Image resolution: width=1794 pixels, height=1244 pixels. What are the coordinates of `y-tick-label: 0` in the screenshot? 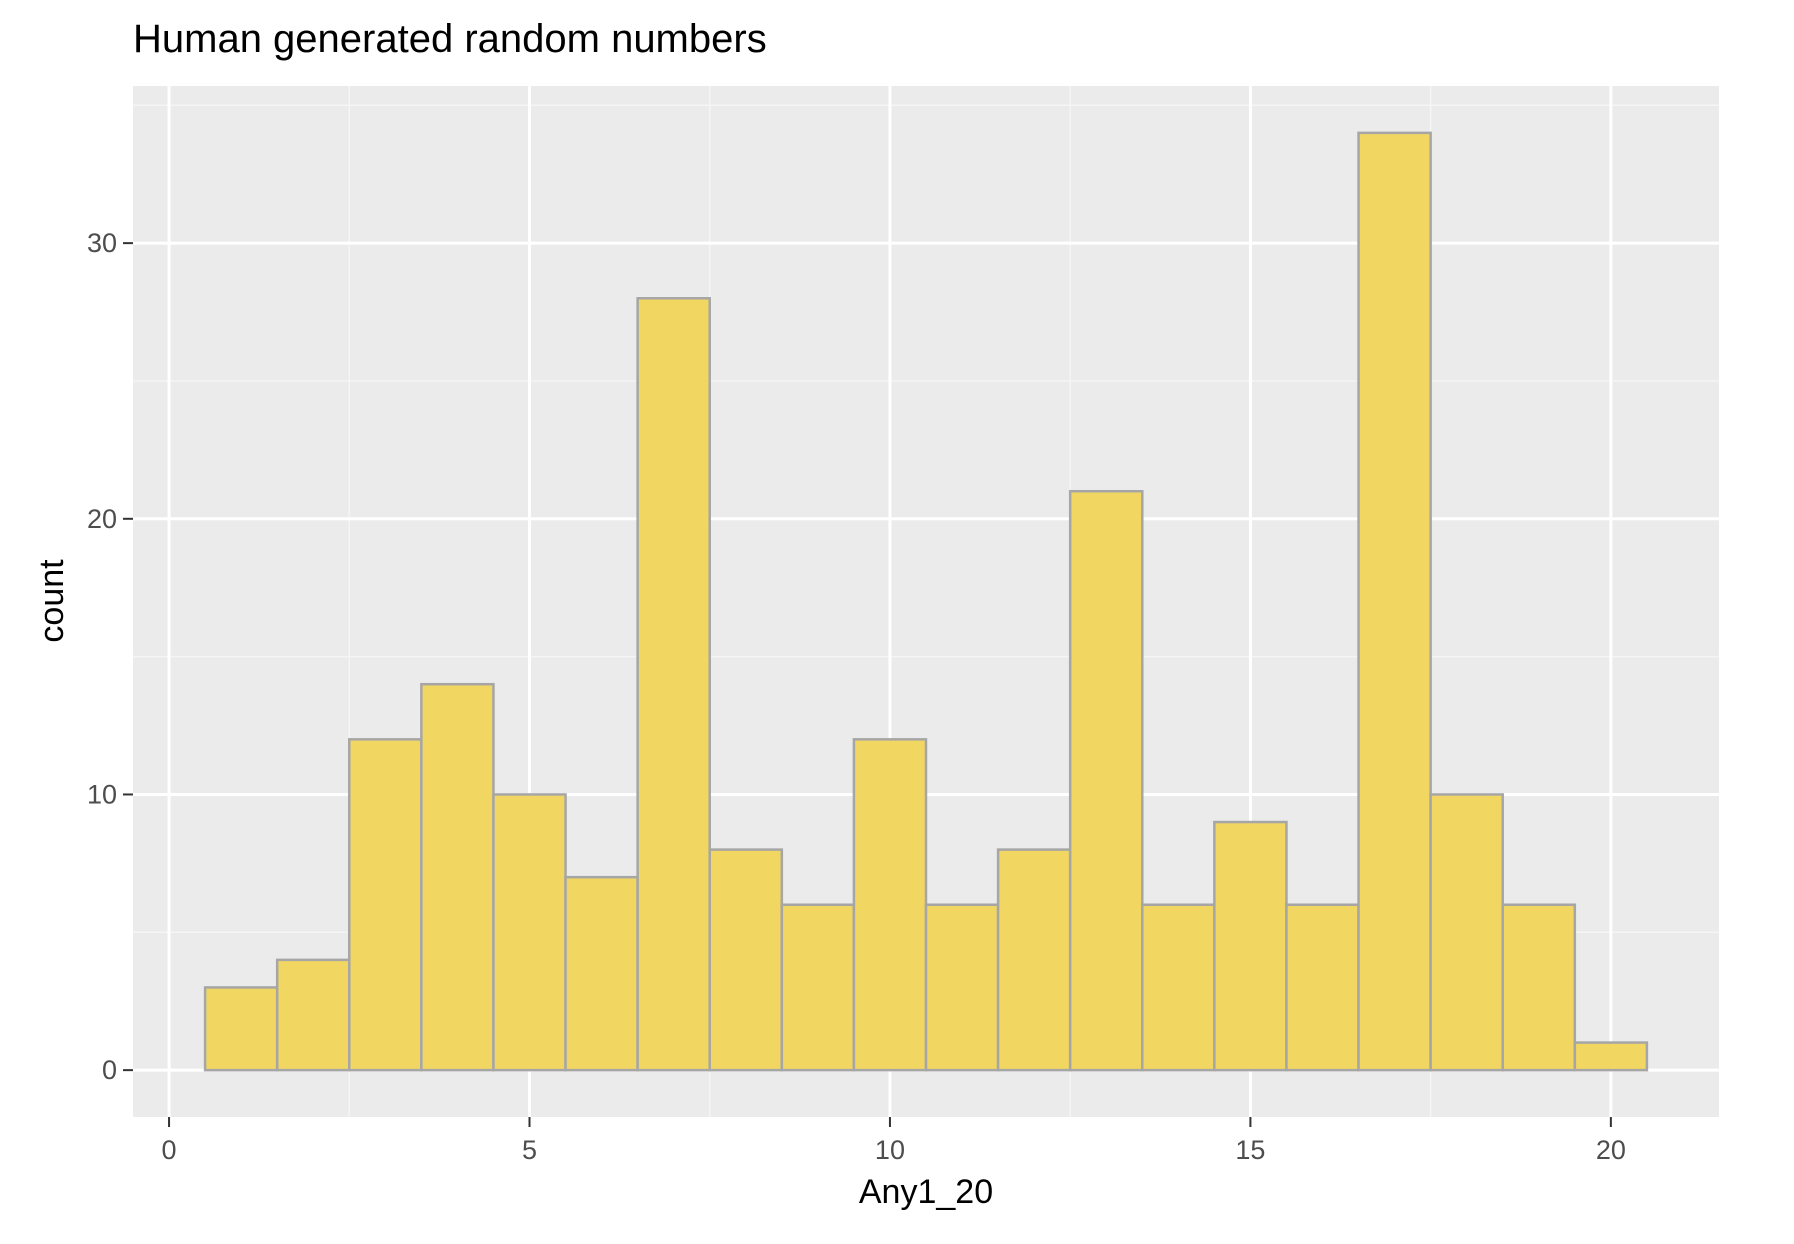 It's located at (109, 1070).